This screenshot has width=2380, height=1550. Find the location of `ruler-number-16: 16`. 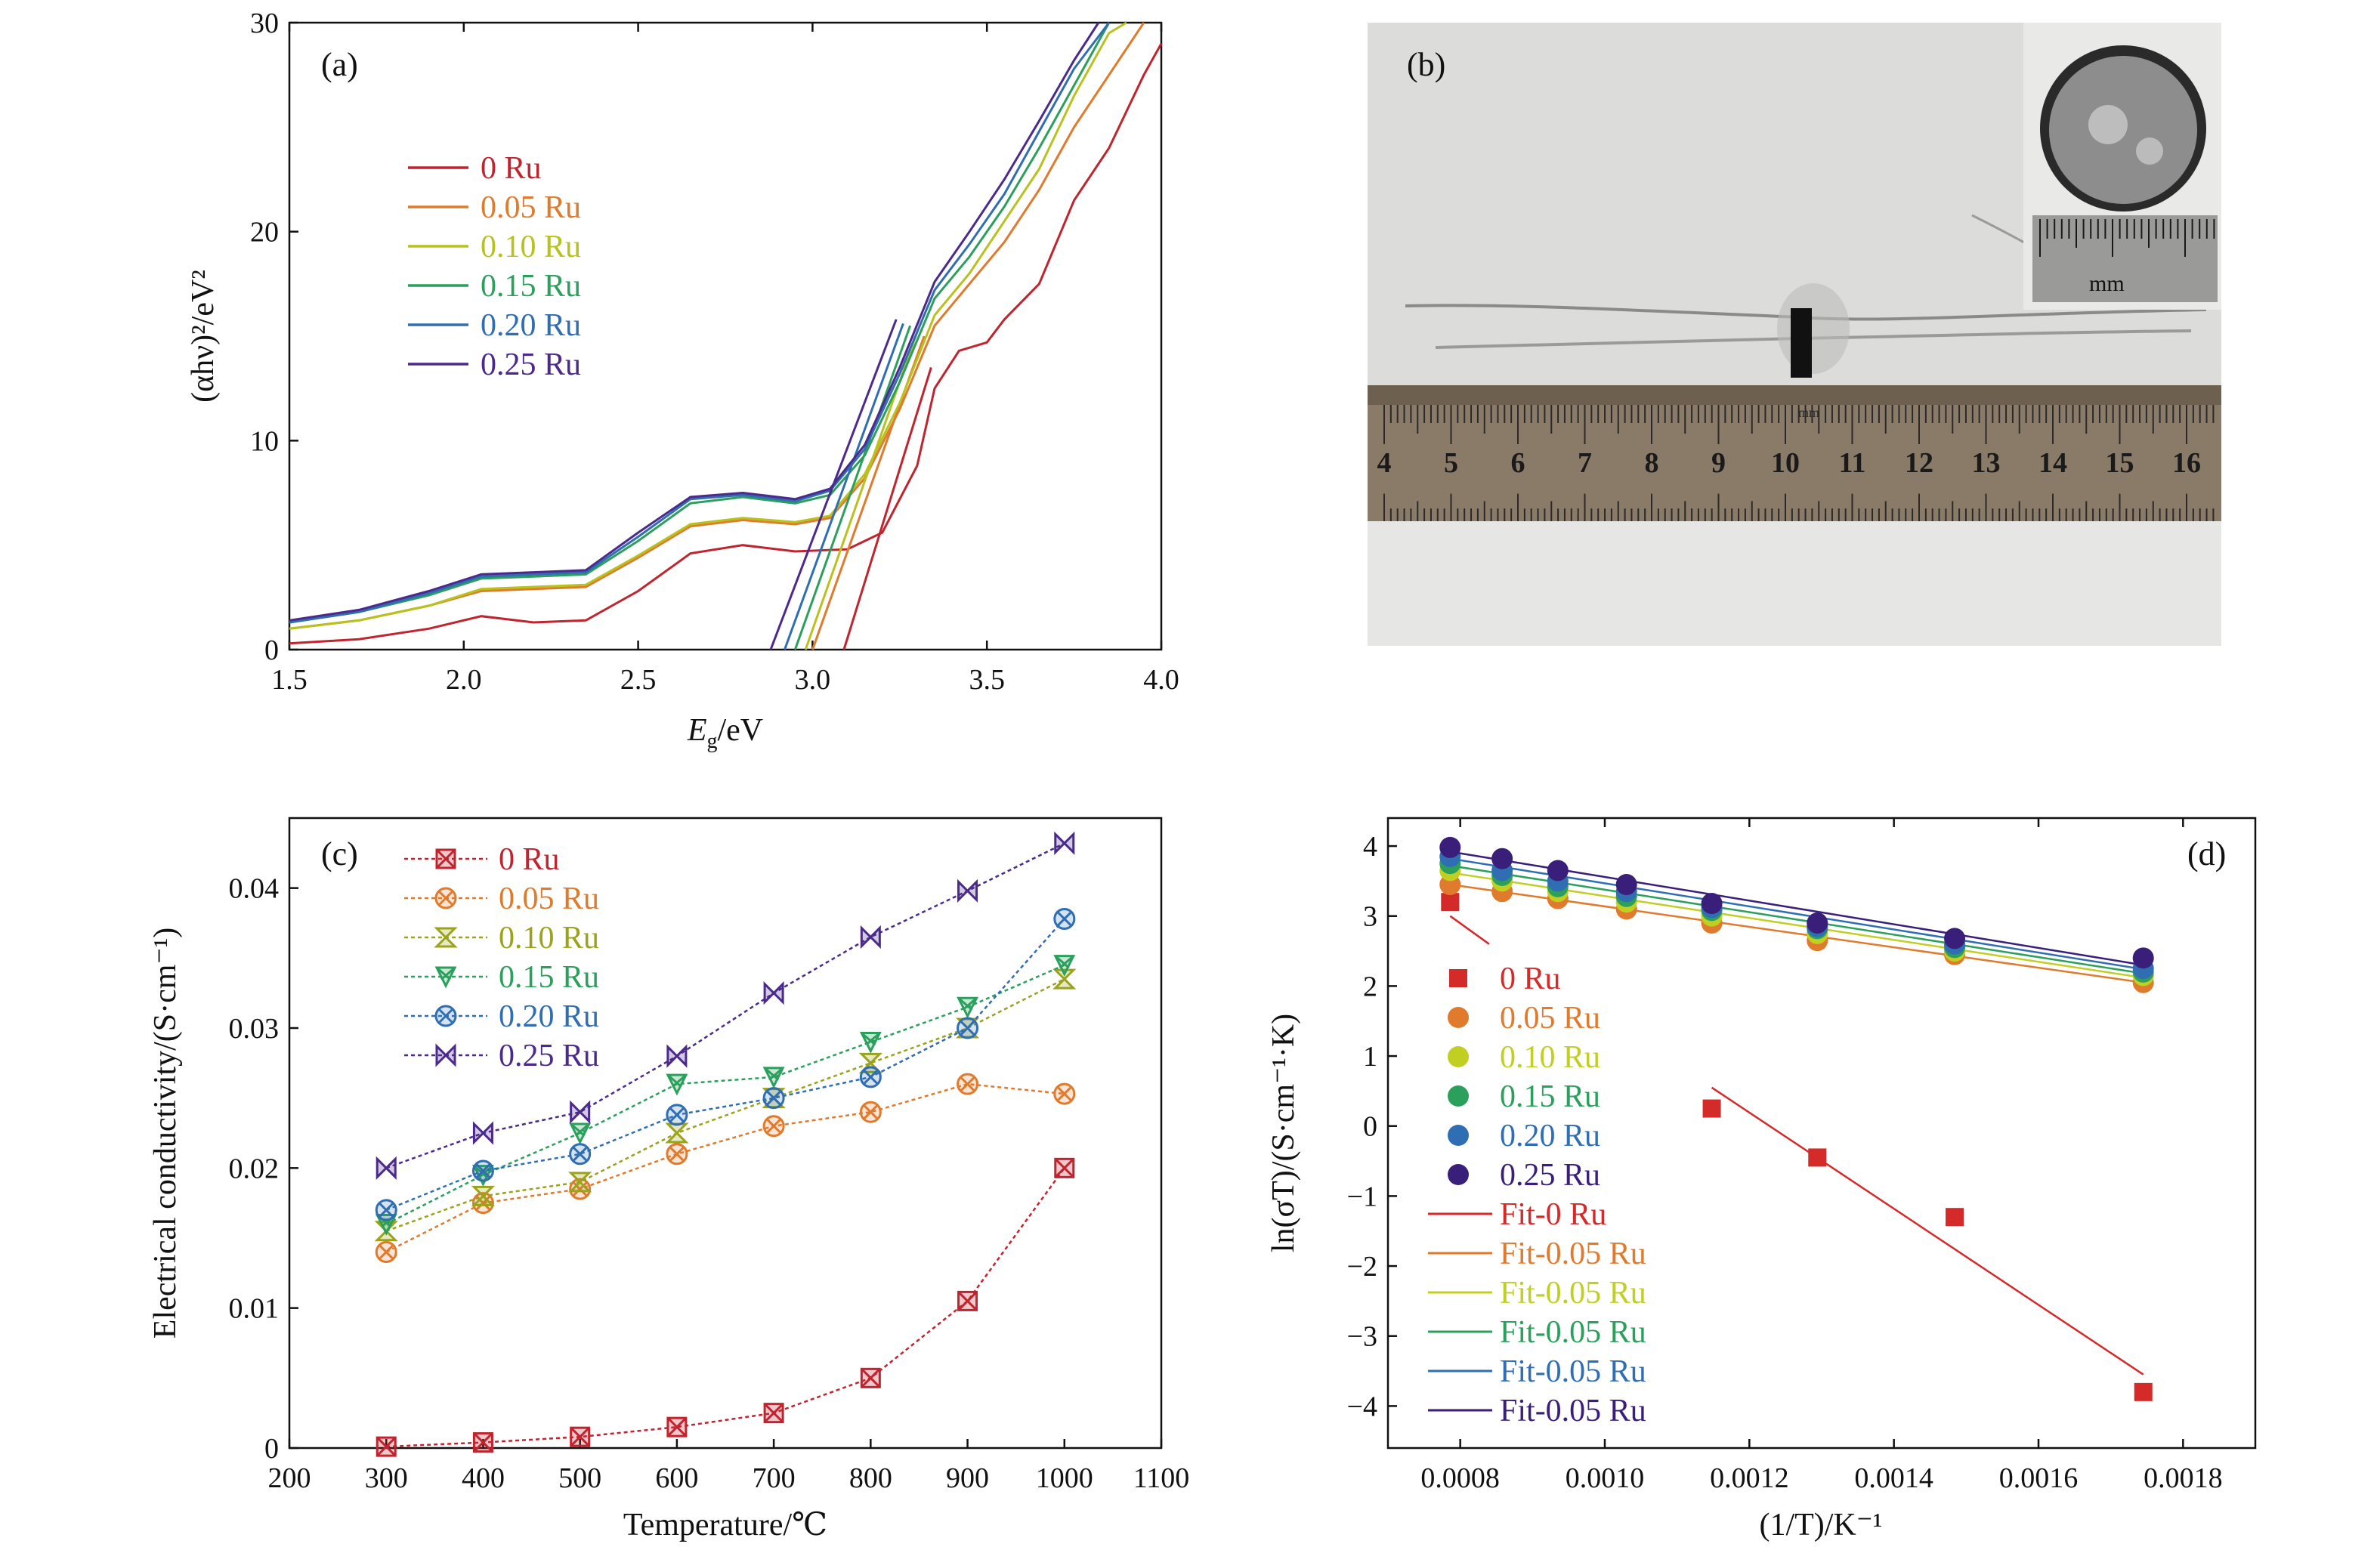

ruler-number-16: 16 is located at coordinates (2186, 463).